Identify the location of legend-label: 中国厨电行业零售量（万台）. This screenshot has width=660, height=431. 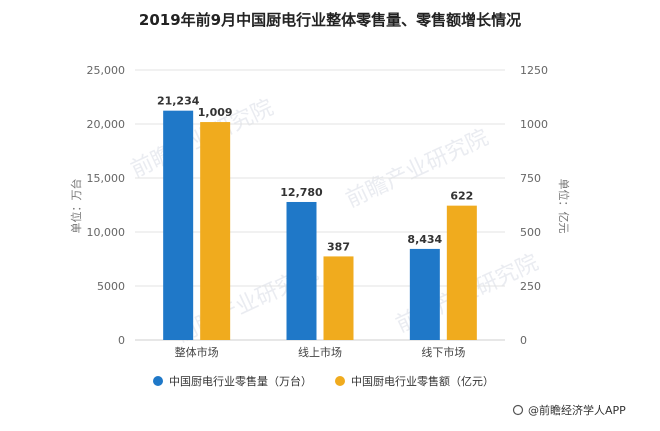
(240, 381).